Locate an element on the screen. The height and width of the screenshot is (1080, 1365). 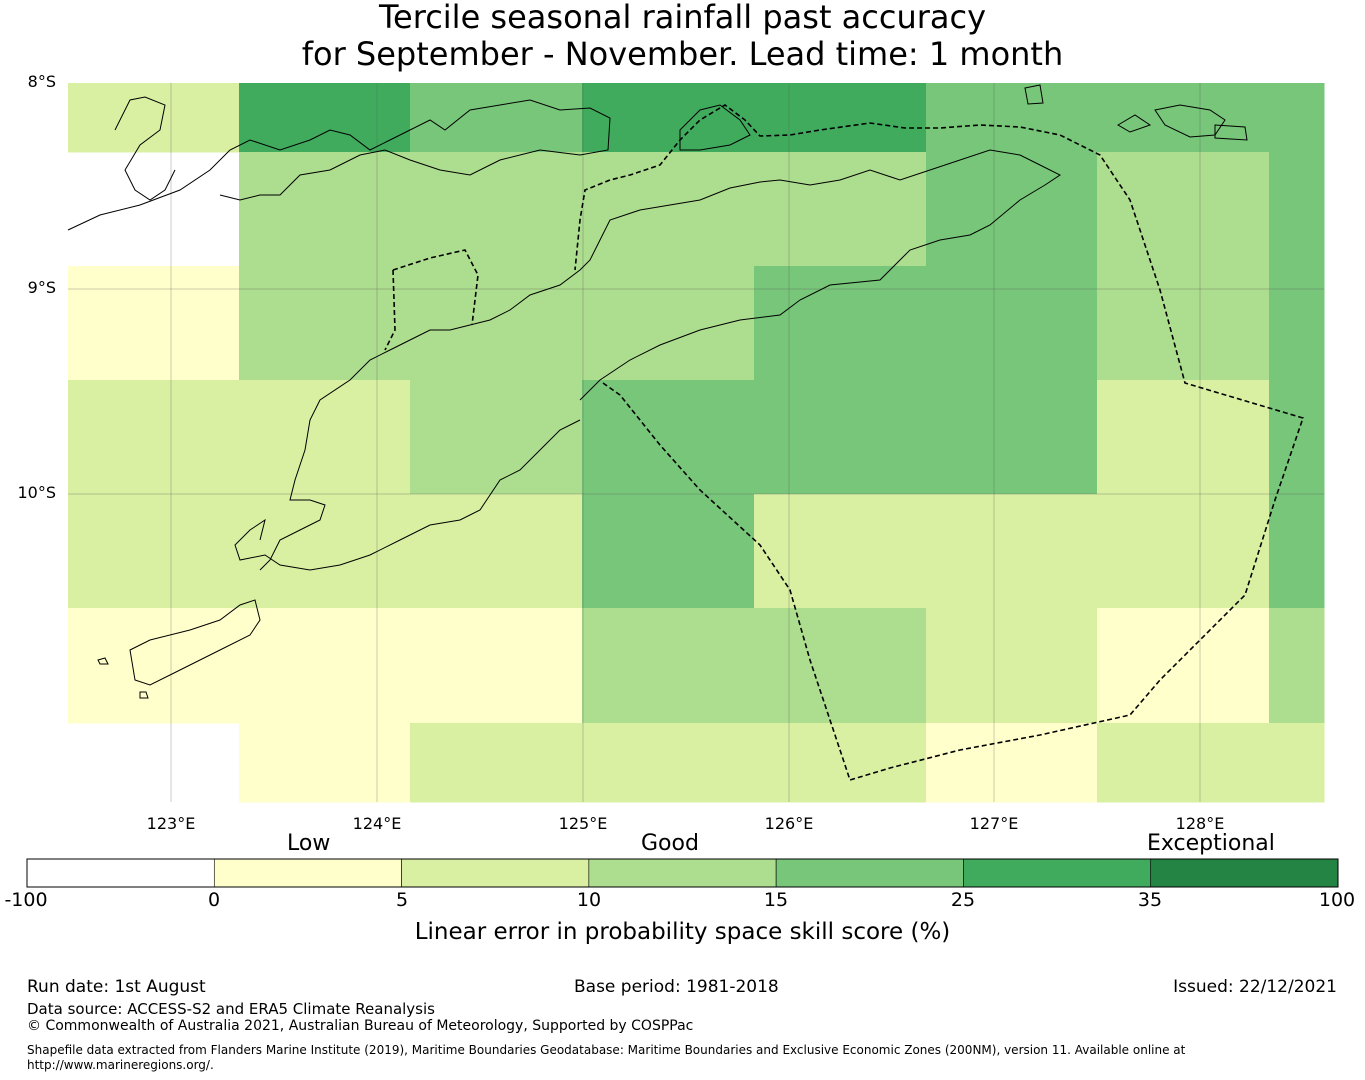
colorbar-segments is located at coordinates (682, 873).